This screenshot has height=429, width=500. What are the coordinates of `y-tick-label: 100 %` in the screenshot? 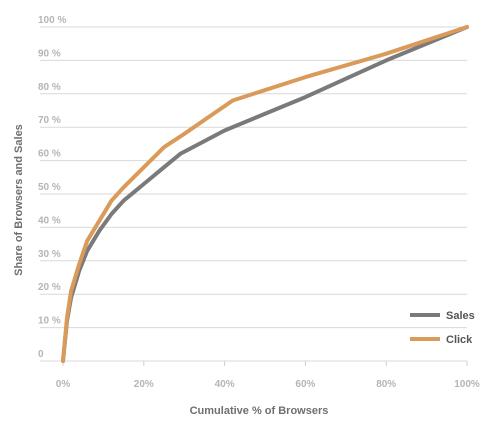 It's located at (52, 20).